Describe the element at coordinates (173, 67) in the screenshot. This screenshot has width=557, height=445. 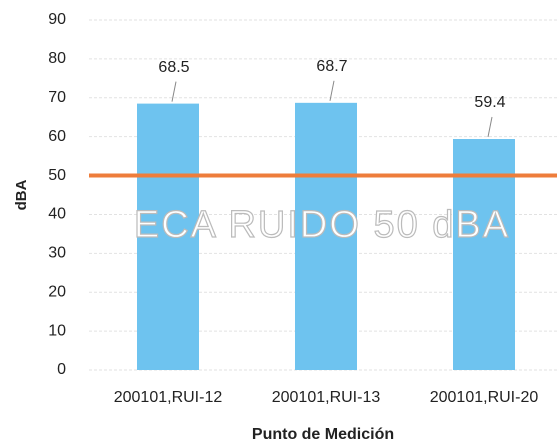
I see `data-label: 68.5` at that location.